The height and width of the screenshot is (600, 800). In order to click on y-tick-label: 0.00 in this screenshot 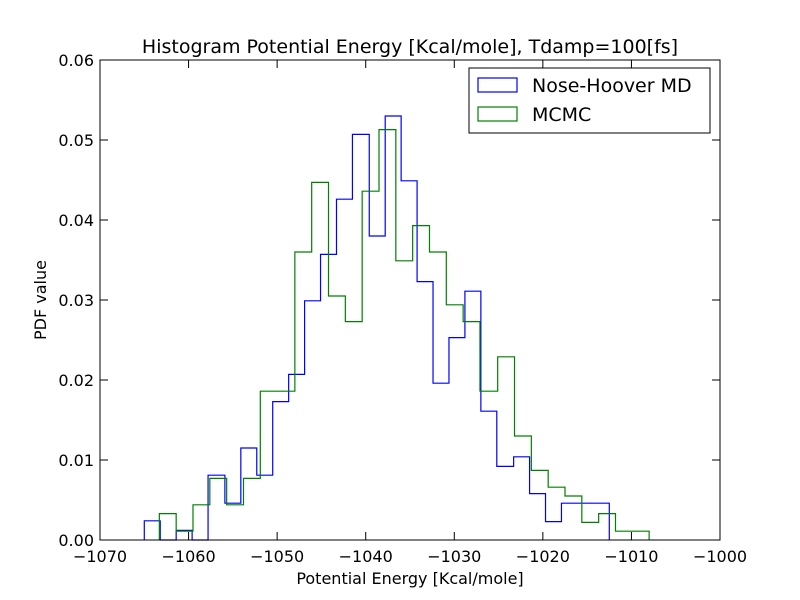, I will do `click(76, 540)`.